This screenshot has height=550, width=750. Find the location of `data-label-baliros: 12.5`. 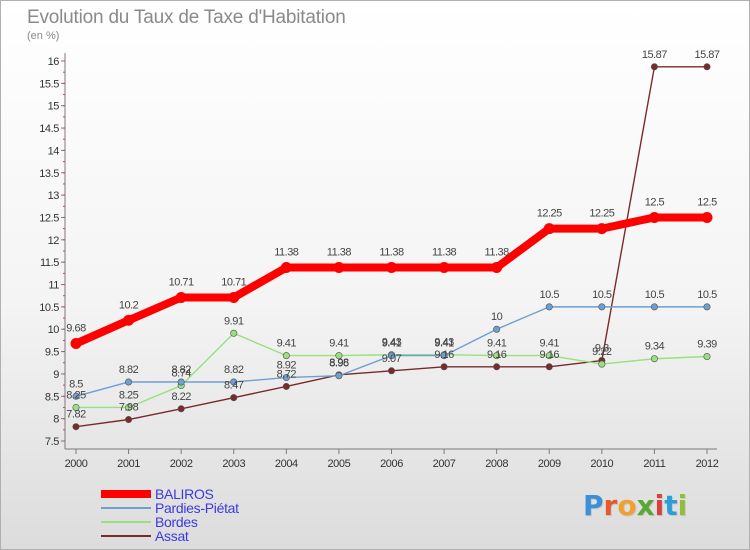

data-label-baliros: 12.5 is located at coordinates (655, 202).